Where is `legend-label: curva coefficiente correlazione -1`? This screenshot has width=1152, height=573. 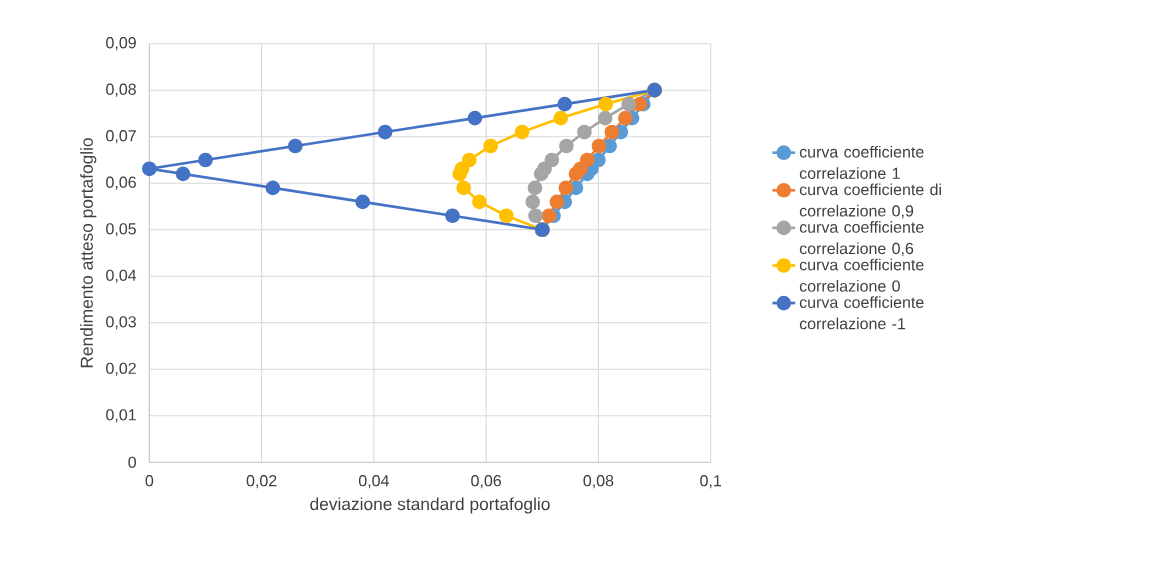 legend-label: curva coefficiente correlazione -1 is located at coordinates (861, 313).